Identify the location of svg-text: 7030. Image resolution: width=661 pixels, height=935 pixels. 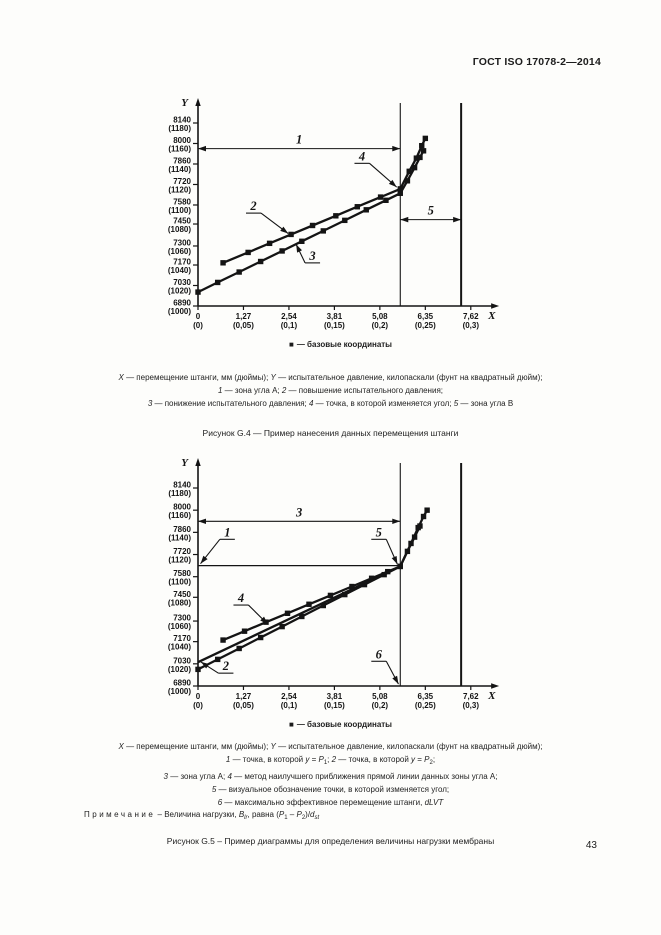
(182, 660).